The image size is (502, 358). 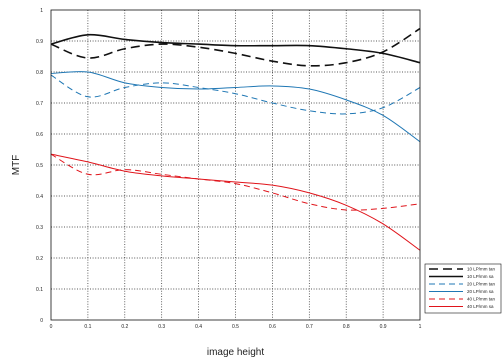 I want to click on x-tick-label: 0.3, so click(x=161, y=327).